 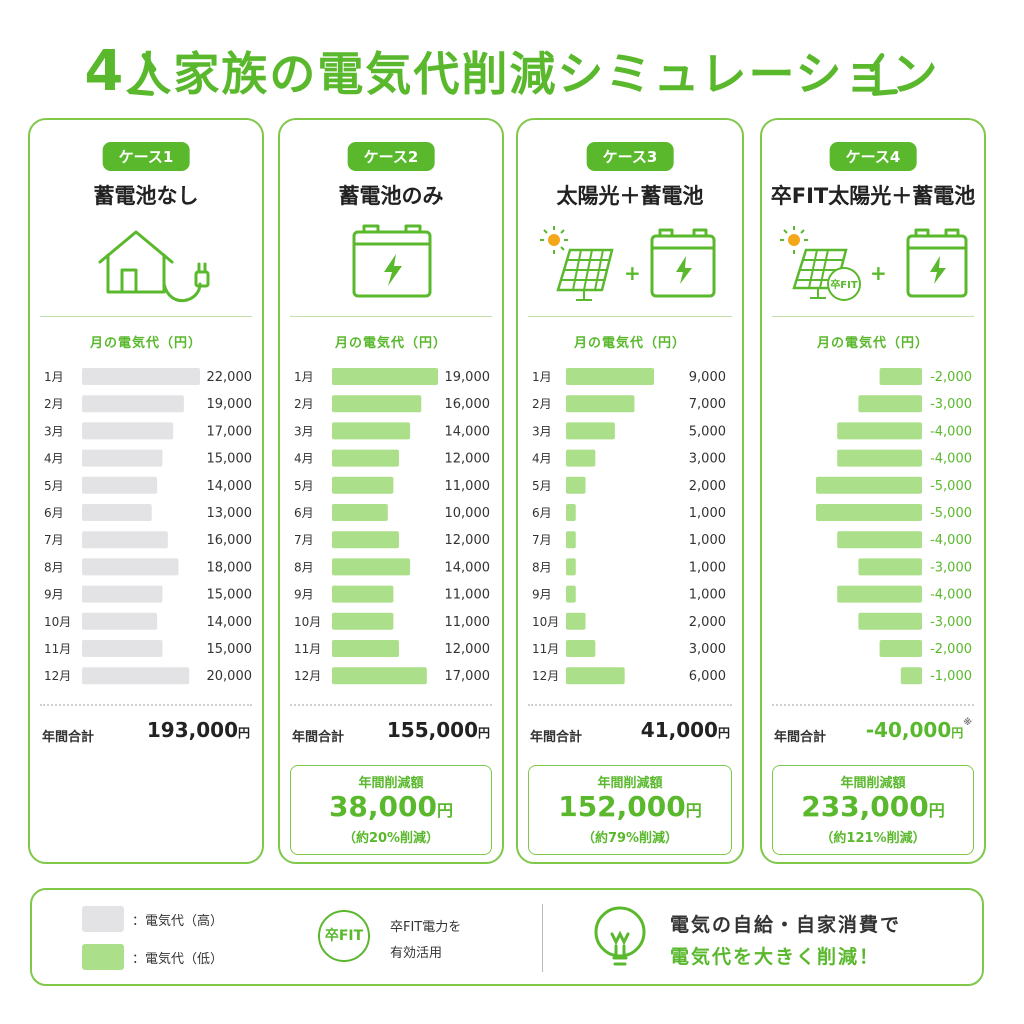 I want to click on title-text: 人家族の電気代削減シミュレーション, so click(x=532, y=74).